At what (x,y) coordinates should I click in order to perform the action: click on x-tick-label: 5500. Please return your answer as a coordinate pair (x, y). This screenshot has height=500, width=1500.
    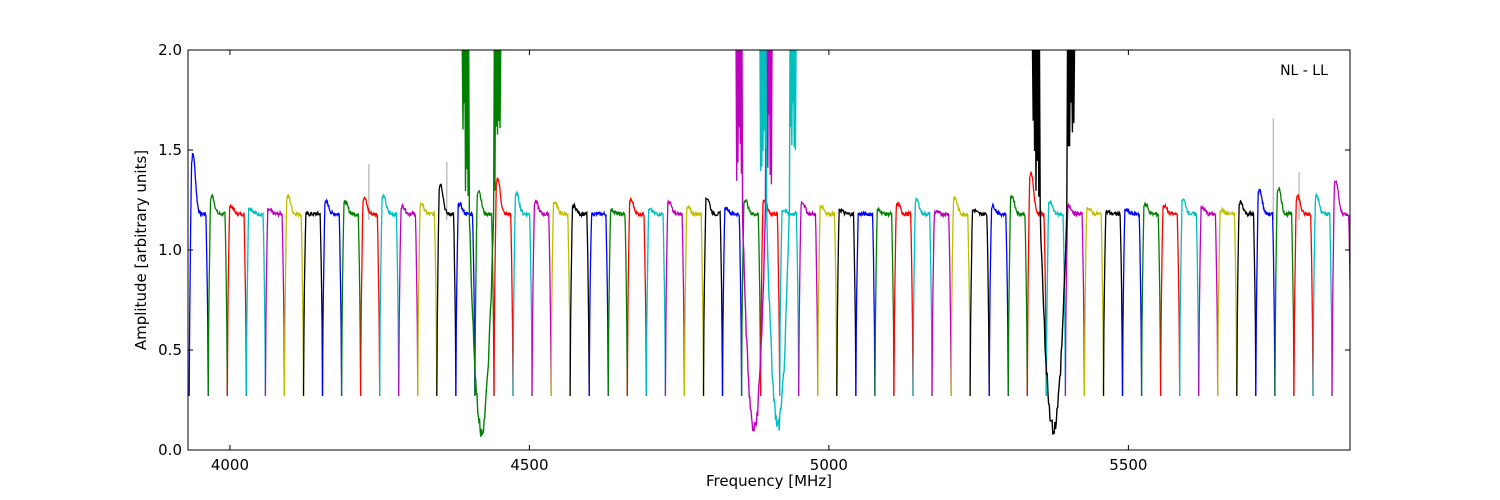
    Looking at the image, I should click on (1128, 465).